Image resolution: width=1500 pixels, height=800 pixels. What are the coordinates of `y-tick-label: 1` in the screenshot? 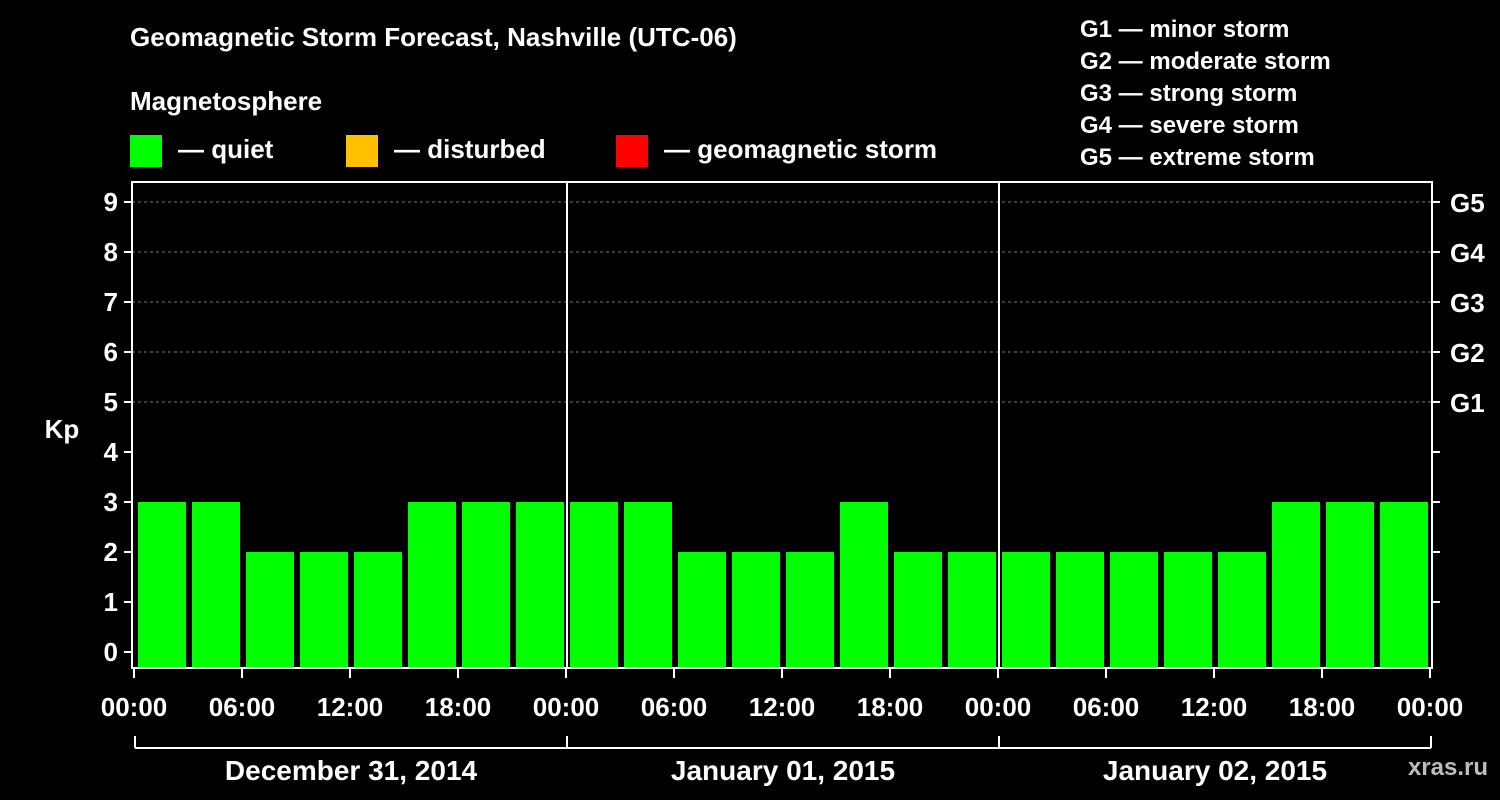 It's located at (111, 602).